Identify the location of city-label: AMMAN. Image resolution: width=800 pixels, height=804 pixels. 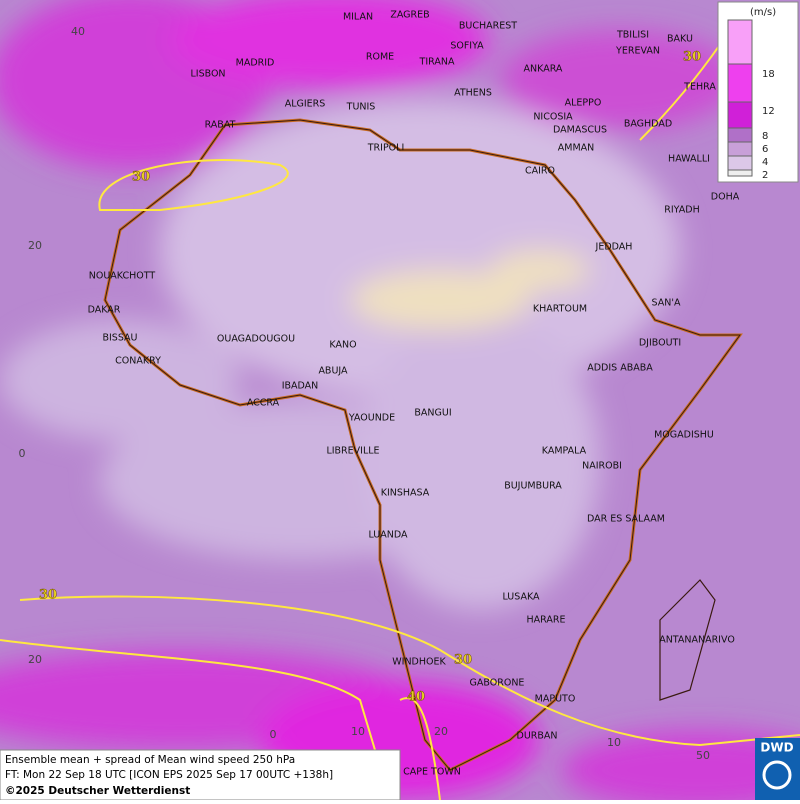
(576, 148).